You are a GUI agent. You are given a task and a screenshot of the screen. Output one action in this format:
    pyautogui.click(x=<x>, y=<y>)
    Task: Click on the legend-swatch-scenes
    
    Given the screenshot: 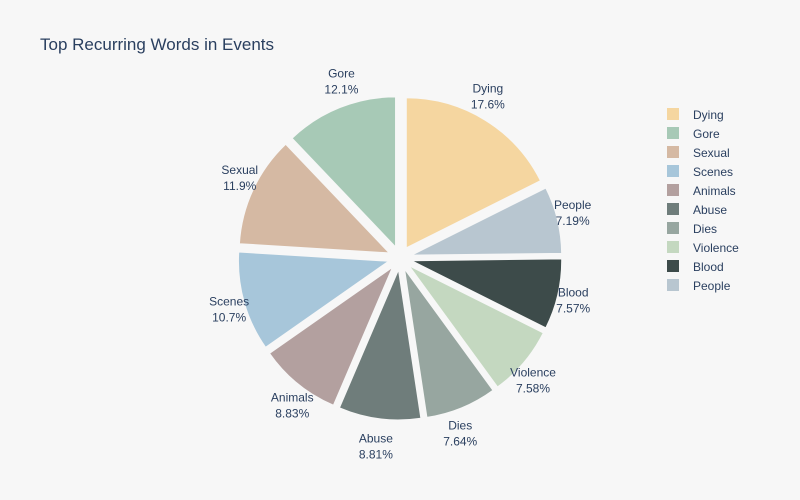 What is the action you would take?
    pyautogui.click(x=673, y=171)
    